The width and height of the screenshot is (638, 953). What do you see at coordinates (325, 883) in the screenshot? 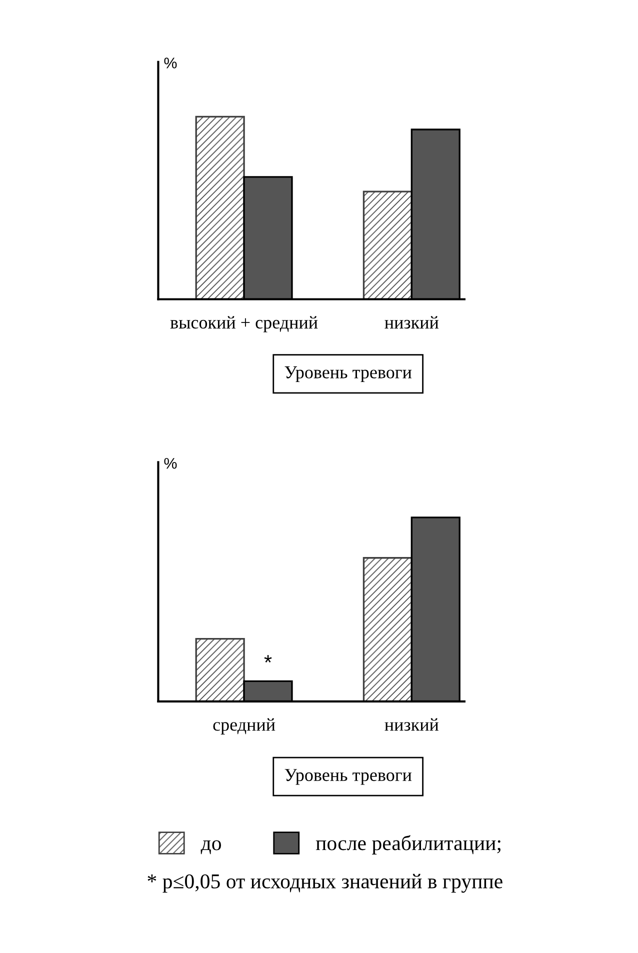
I see `text: * p≤0,05 от исходных значений в группе` at bounding box center [325, 883].